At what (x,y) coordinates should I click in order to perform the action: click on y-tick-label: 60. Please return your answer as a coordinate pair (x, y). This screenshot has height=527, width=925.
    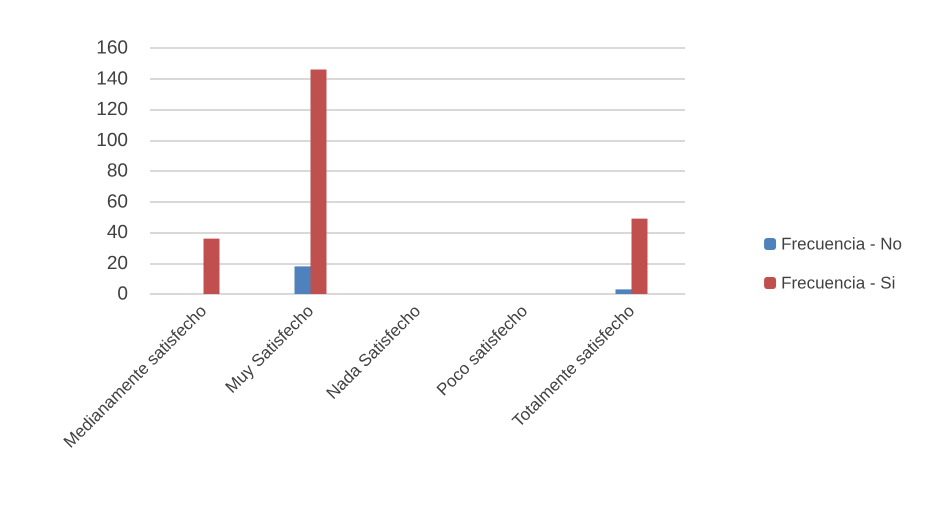
    Looking at the image, I should click on (117, 201).